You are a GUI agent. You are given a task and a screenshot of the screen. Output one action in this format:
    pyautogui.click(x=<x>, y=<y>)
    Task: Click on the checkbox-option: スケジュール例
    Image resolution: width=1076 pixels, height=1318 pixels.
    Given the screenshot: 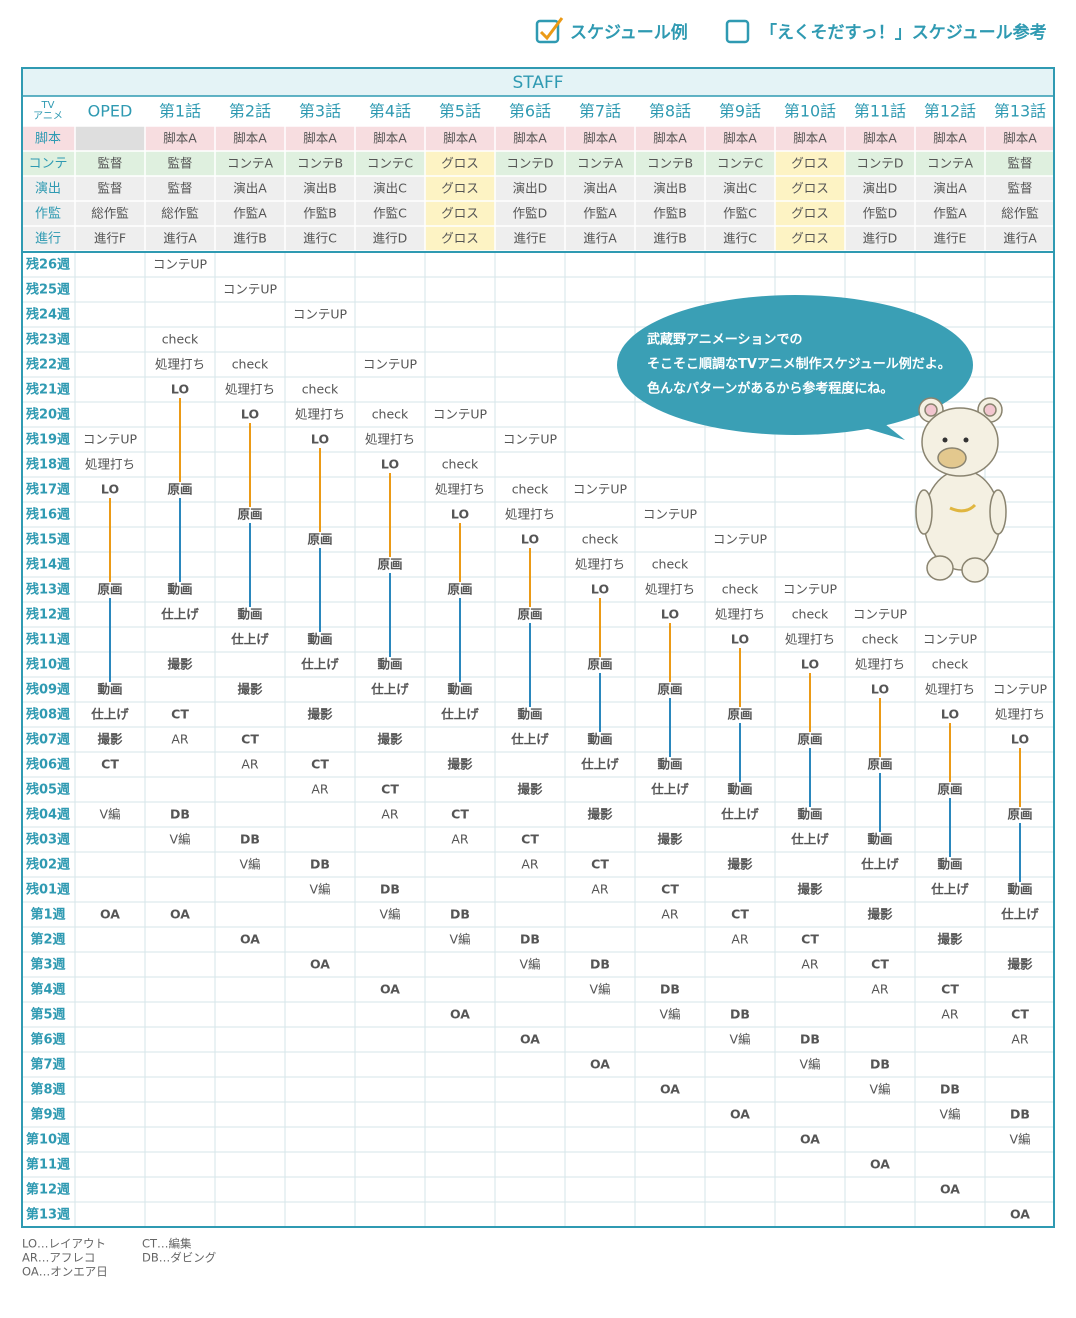 What is the action you would take?
    pyautogui.click(x=611, y=30)
    